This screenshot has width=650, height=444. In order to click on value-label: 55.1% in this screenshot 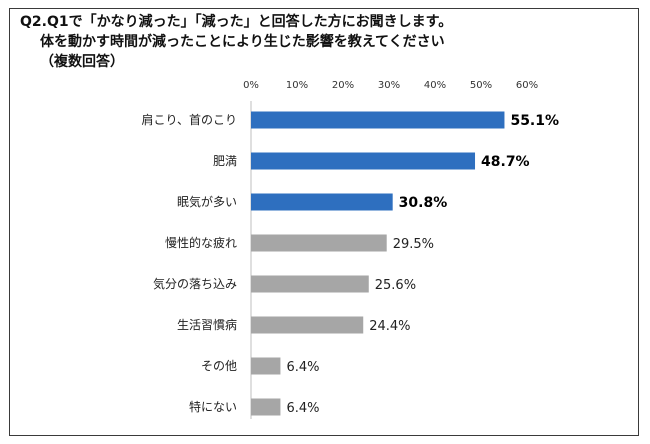, I will do `click(534, 121)`.